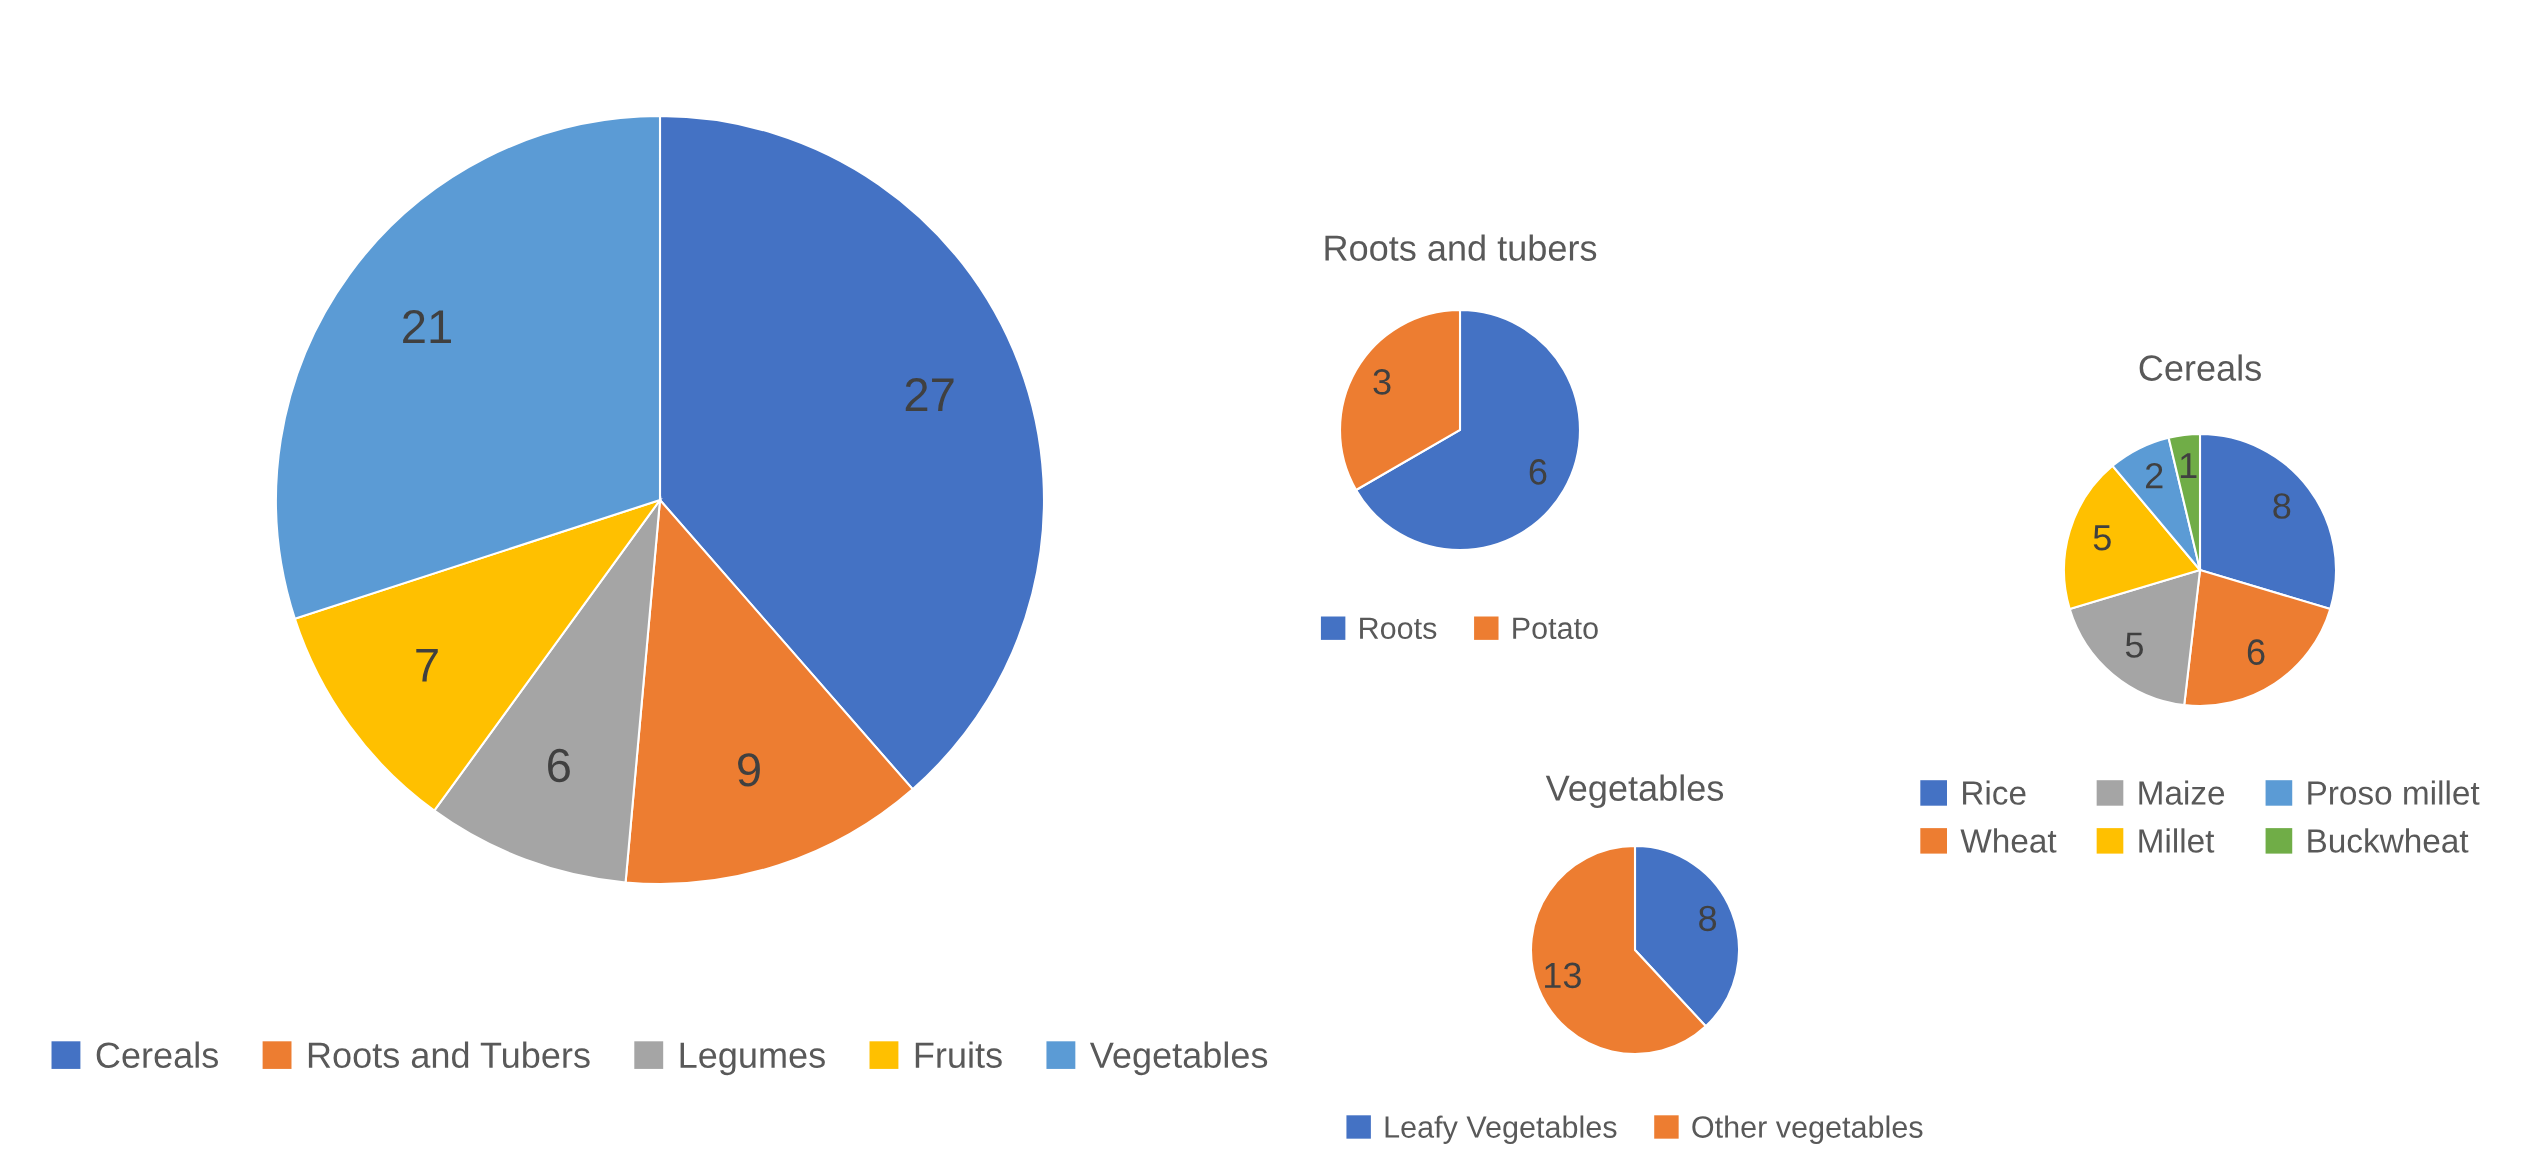 The height and width of the screenshot is (1172, 2529). What do you see at coordinates (2008, 840) in the screenshot?
I see `legend-label: Wheat` at bounding box center [2008, 840].